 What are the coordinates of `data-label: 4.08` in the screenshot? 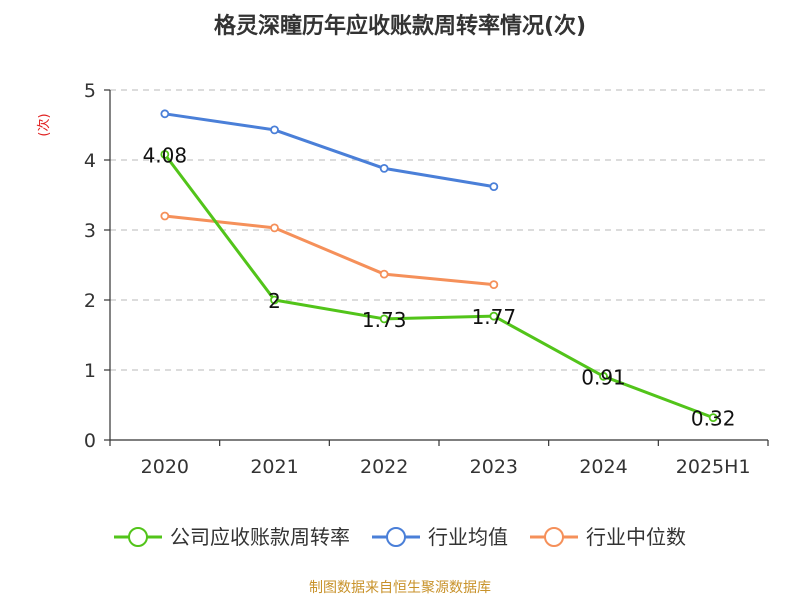 It's located at (165, 155).